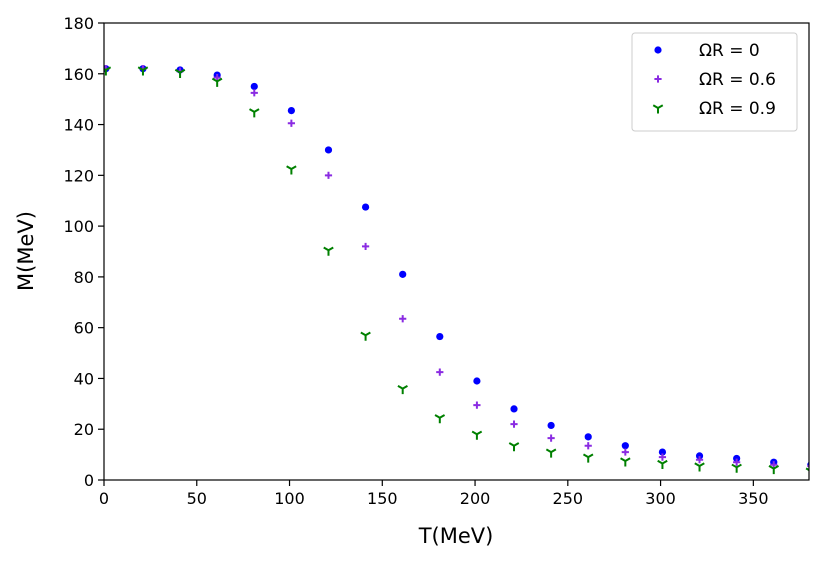 The width and height of the screenshot is (831, 565). Describe the element at coordinates (84, 328) in the screenshot. I see `y-tick-label: 60` at that location.